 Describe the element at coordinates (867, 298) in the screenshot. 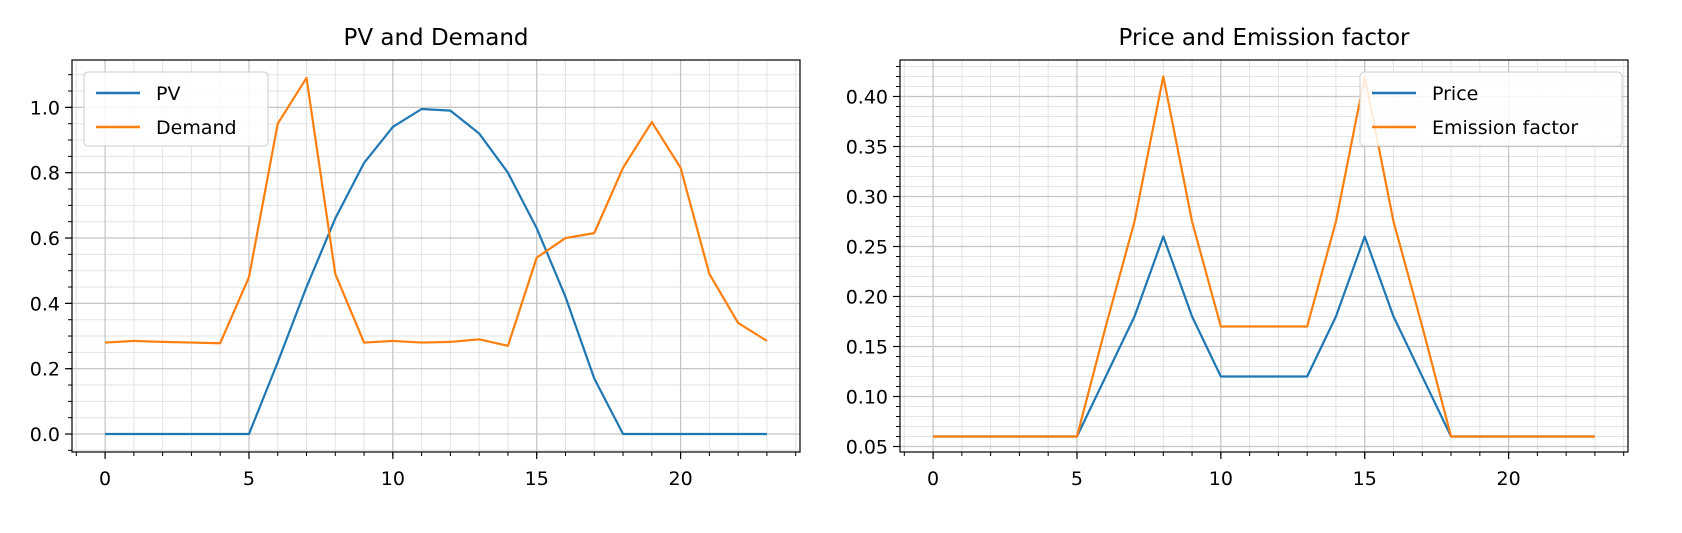

I see `y-tick-label: 0.20` at that location.